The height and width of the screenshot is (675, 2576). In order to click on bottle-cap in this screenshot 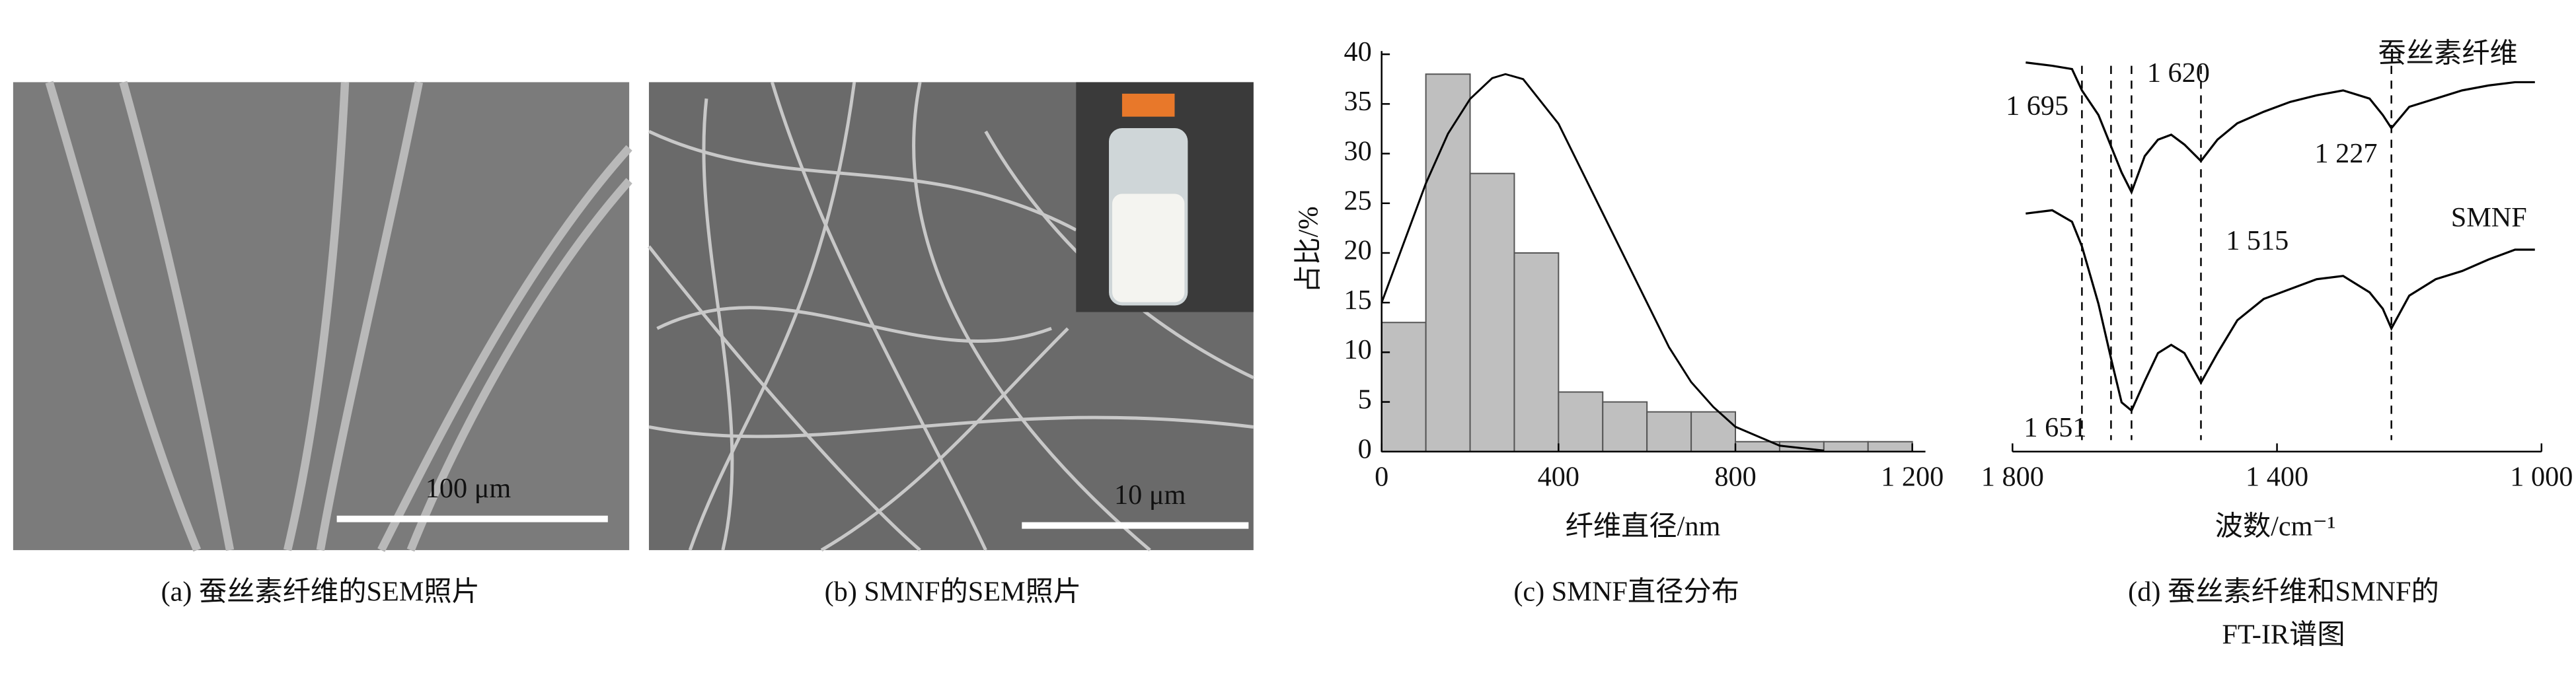, I will do `click(1148, 105)`.